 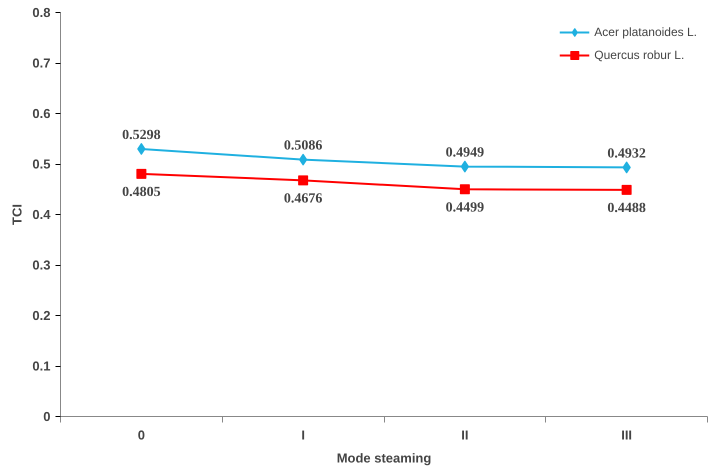 What do you see at coordinates (303, 146) in the screenshot?
I see `data-label: 0.5086` at bounding box center [303, 146].